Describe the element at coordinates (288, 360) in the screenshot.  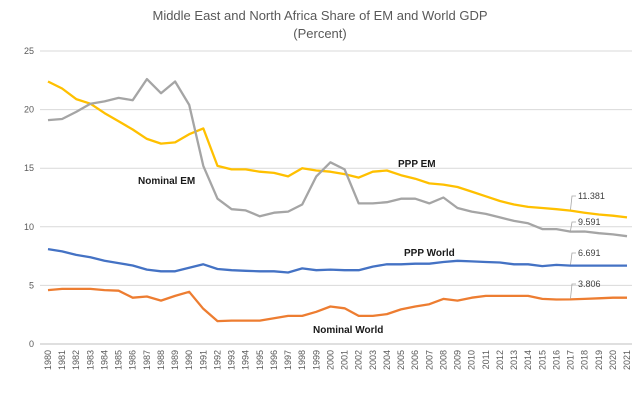
I see `x-tick-label: 1997` at that location.